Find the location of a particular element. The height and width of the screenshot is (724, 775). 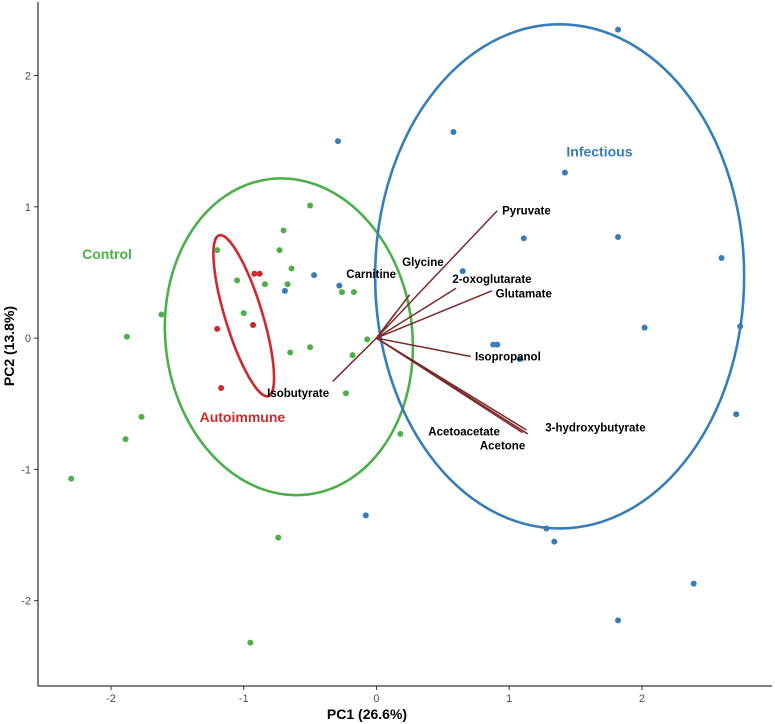

x-tick-label: 2 is located at coordinates (642, 699).